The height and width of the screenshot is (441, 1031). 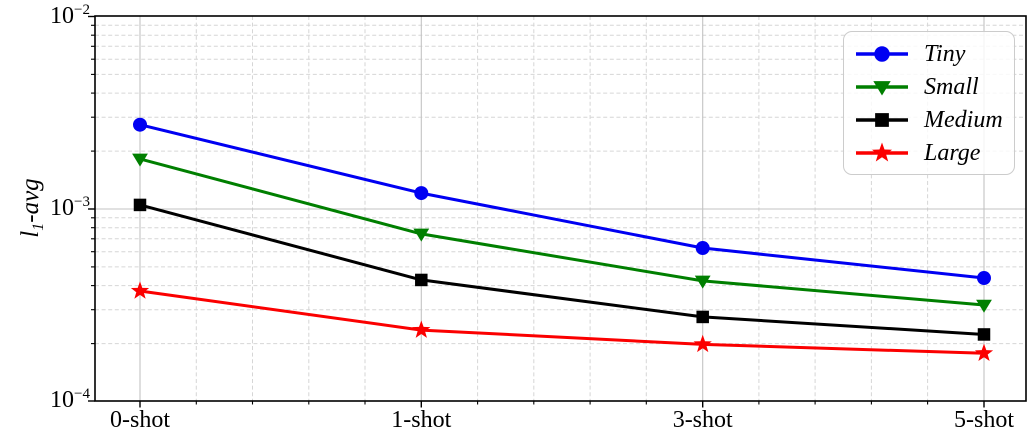 I want to click on legend-marker-small, so click(x=882, y=87).